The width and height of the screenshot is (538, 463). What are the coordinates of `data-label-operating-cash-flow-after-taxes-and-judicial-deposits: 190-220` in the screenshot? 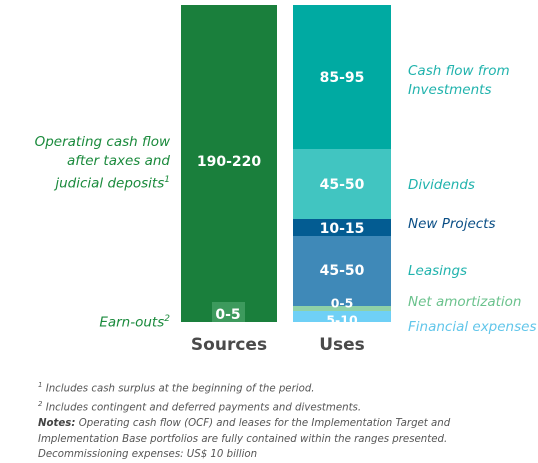 It's located at (229, 162).